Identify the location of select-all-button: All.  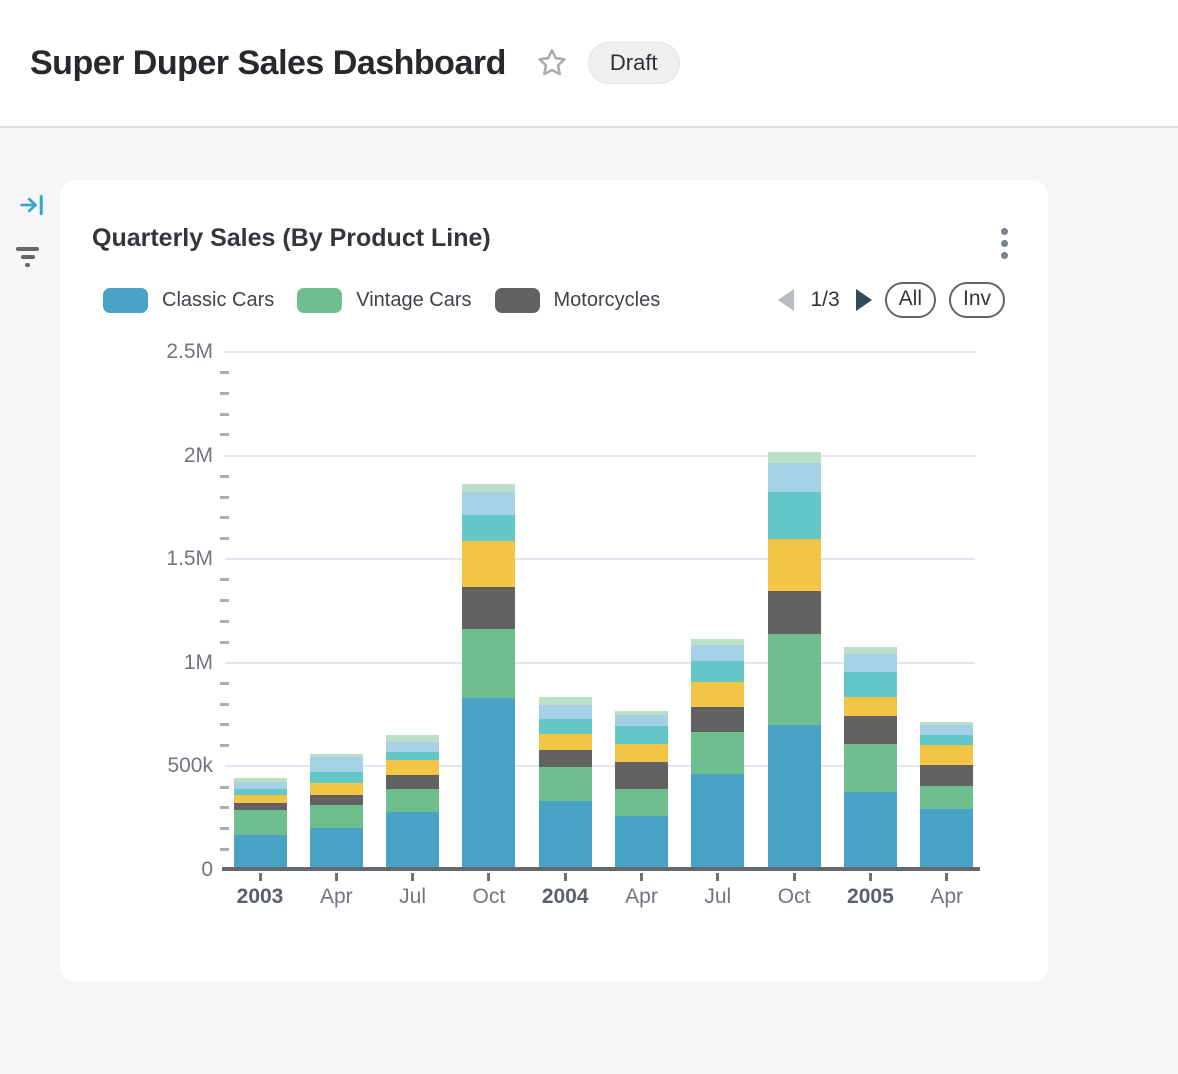
(910, 300).